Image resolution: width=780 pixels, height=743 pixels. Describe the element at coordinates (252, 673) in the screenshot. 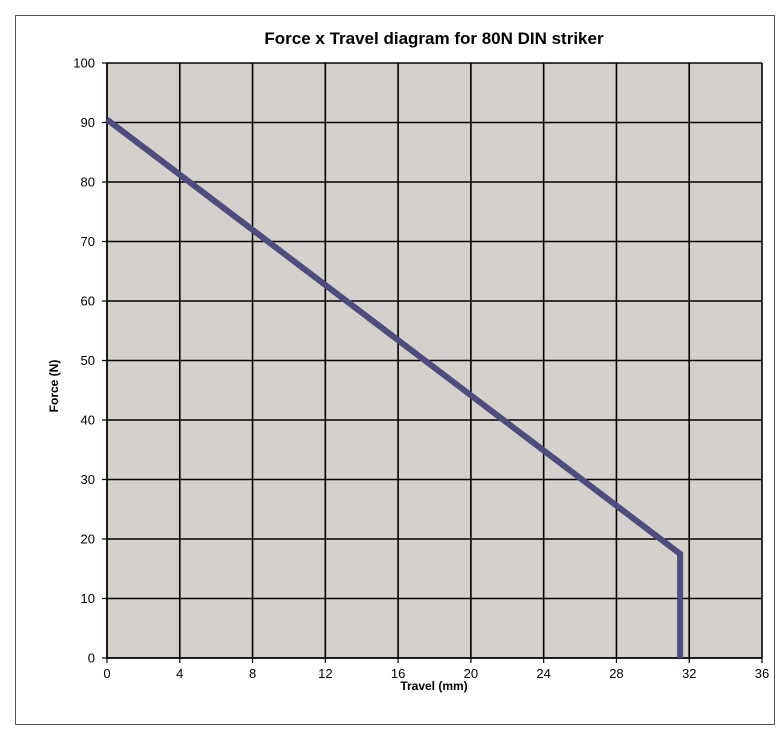

I see `x-tick-label: 8` at that location.